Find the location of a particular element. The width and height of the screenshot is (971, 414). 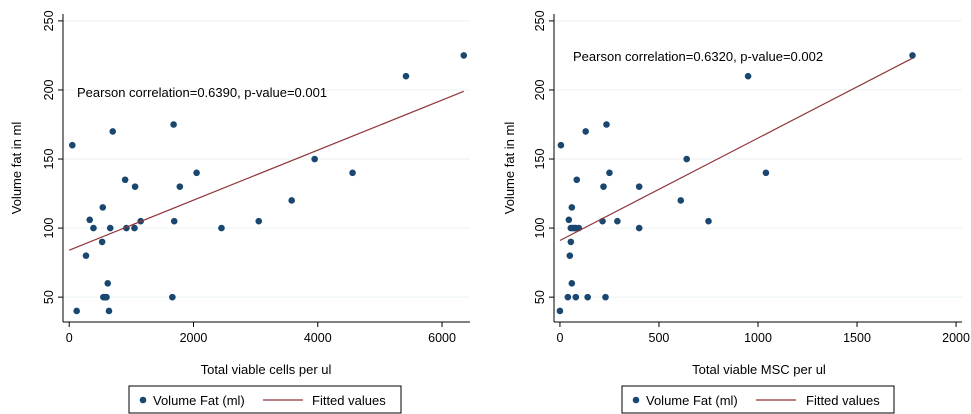

legend-label-fitted-left: Fitted values is located at coordinates (349, 400).